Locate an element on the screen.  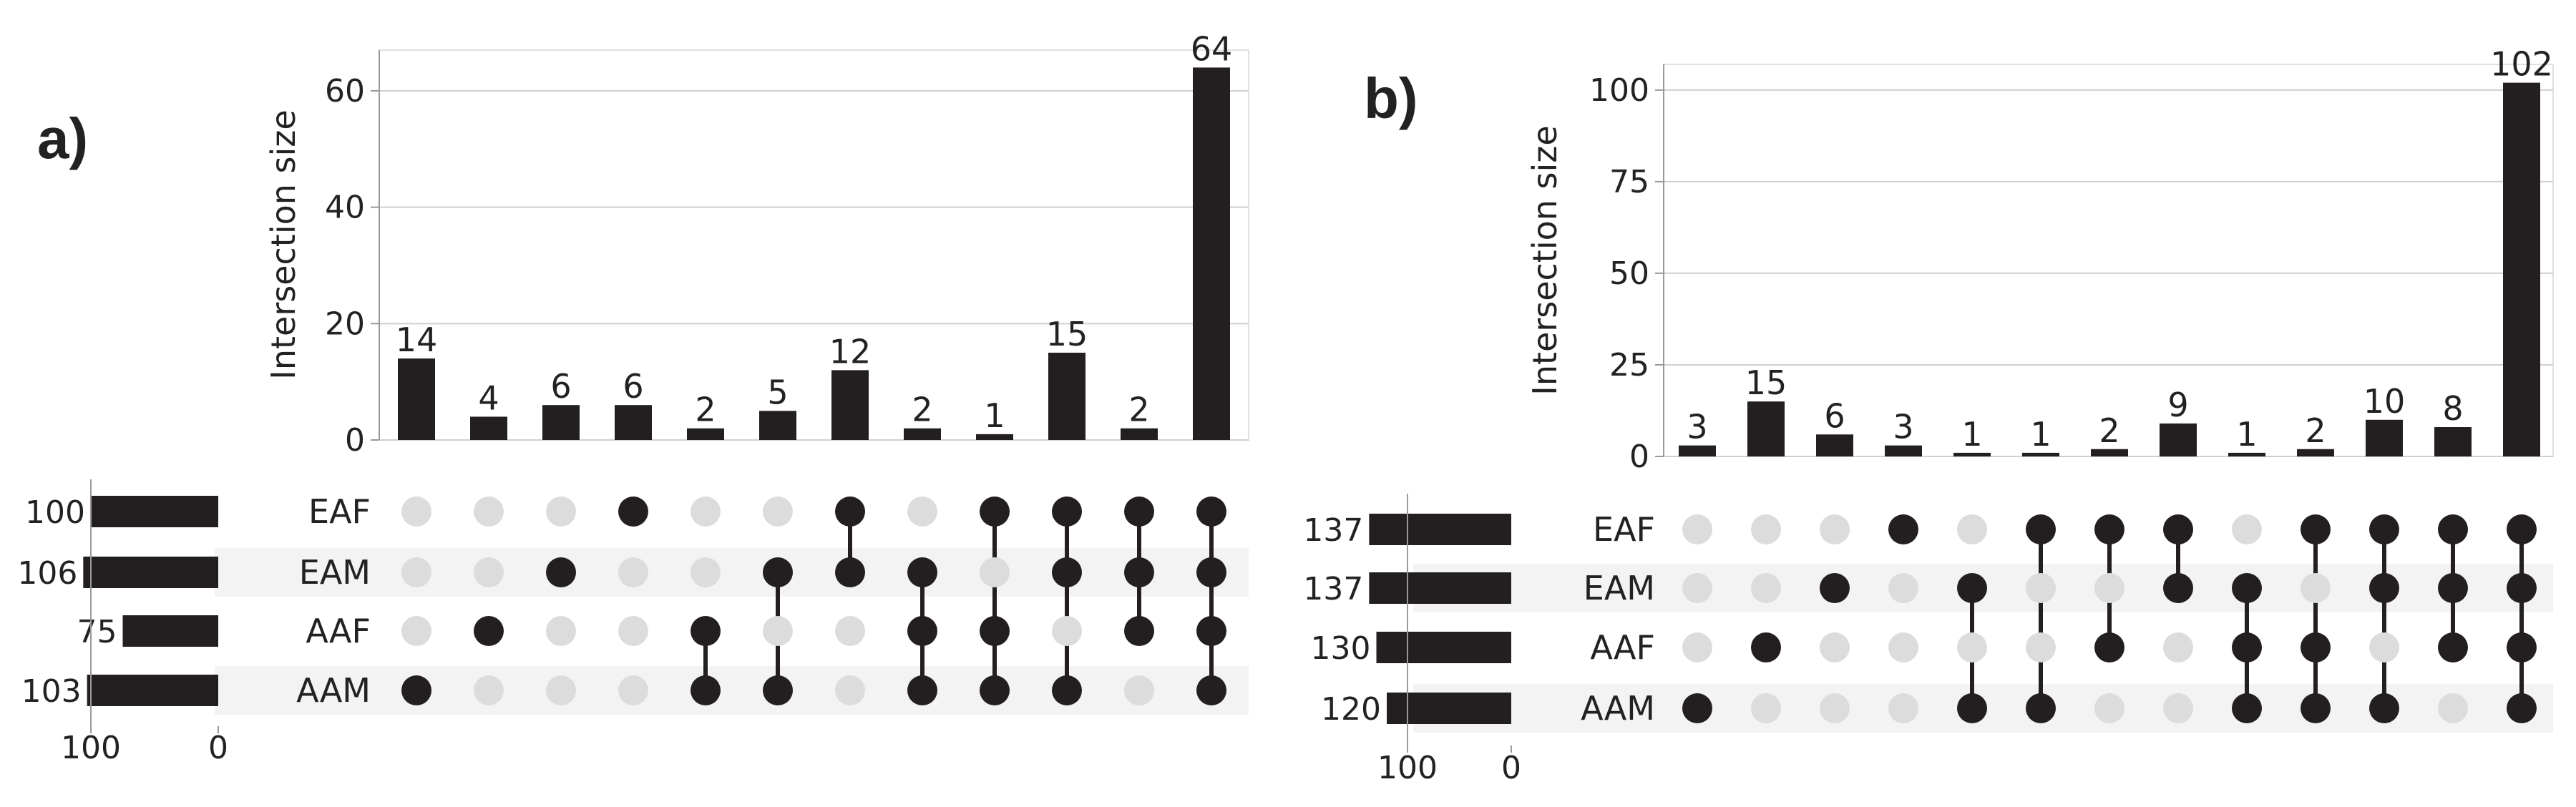
set-size-tick-label: 0 is located at coordinates (1511, 768).